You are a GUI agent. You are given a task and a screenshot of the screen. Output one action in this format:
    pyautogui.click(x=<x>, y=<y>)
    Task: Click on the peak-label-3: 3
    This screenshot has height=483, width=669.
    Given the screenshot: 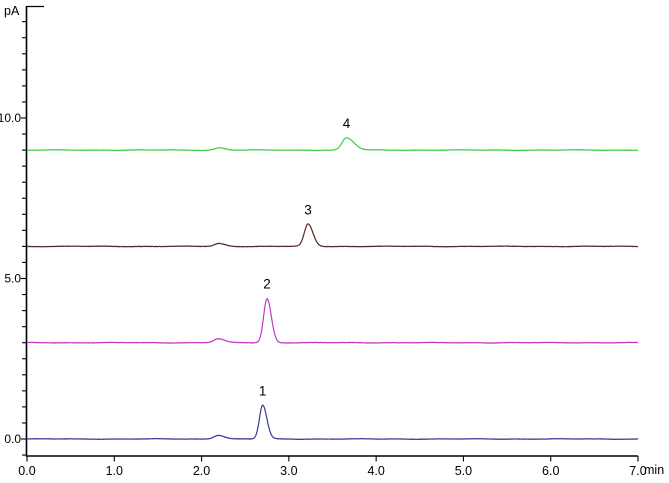 What is the action you would take?
    pyautogui.click(x=308, y=209)
    